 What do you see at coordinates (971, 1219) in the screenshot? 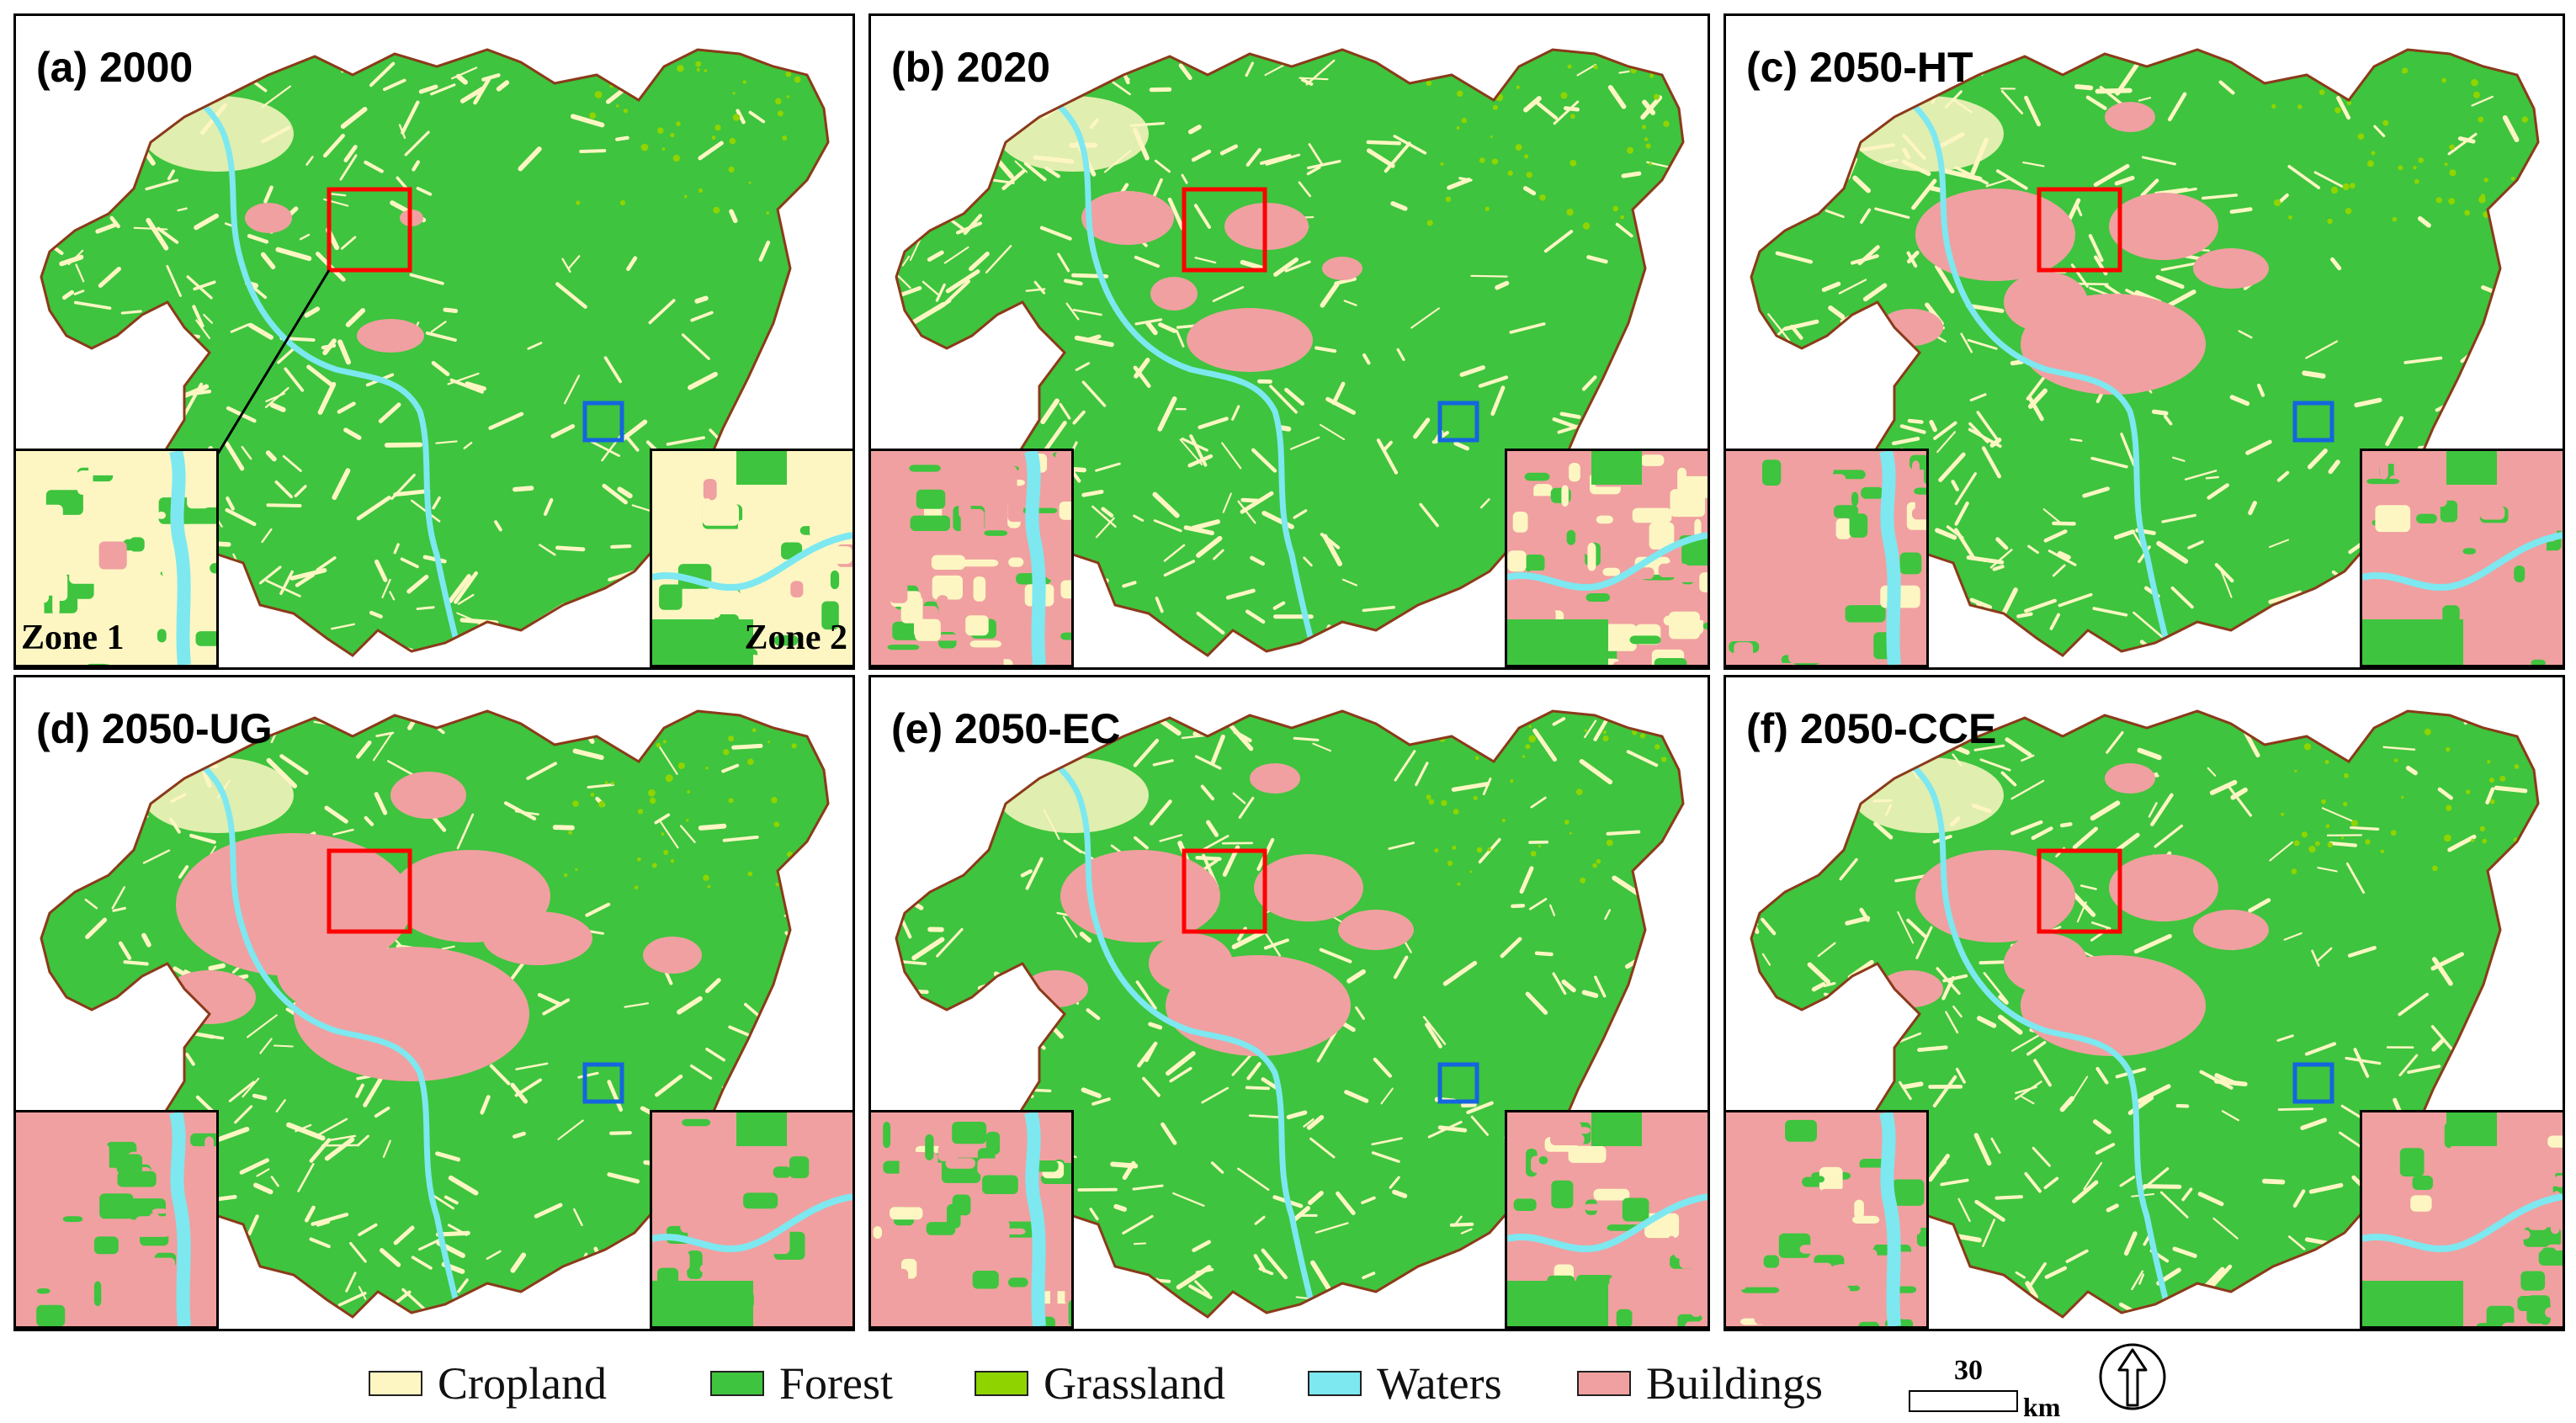
I see `inset-canvas` at bounding box center [971, 1219].